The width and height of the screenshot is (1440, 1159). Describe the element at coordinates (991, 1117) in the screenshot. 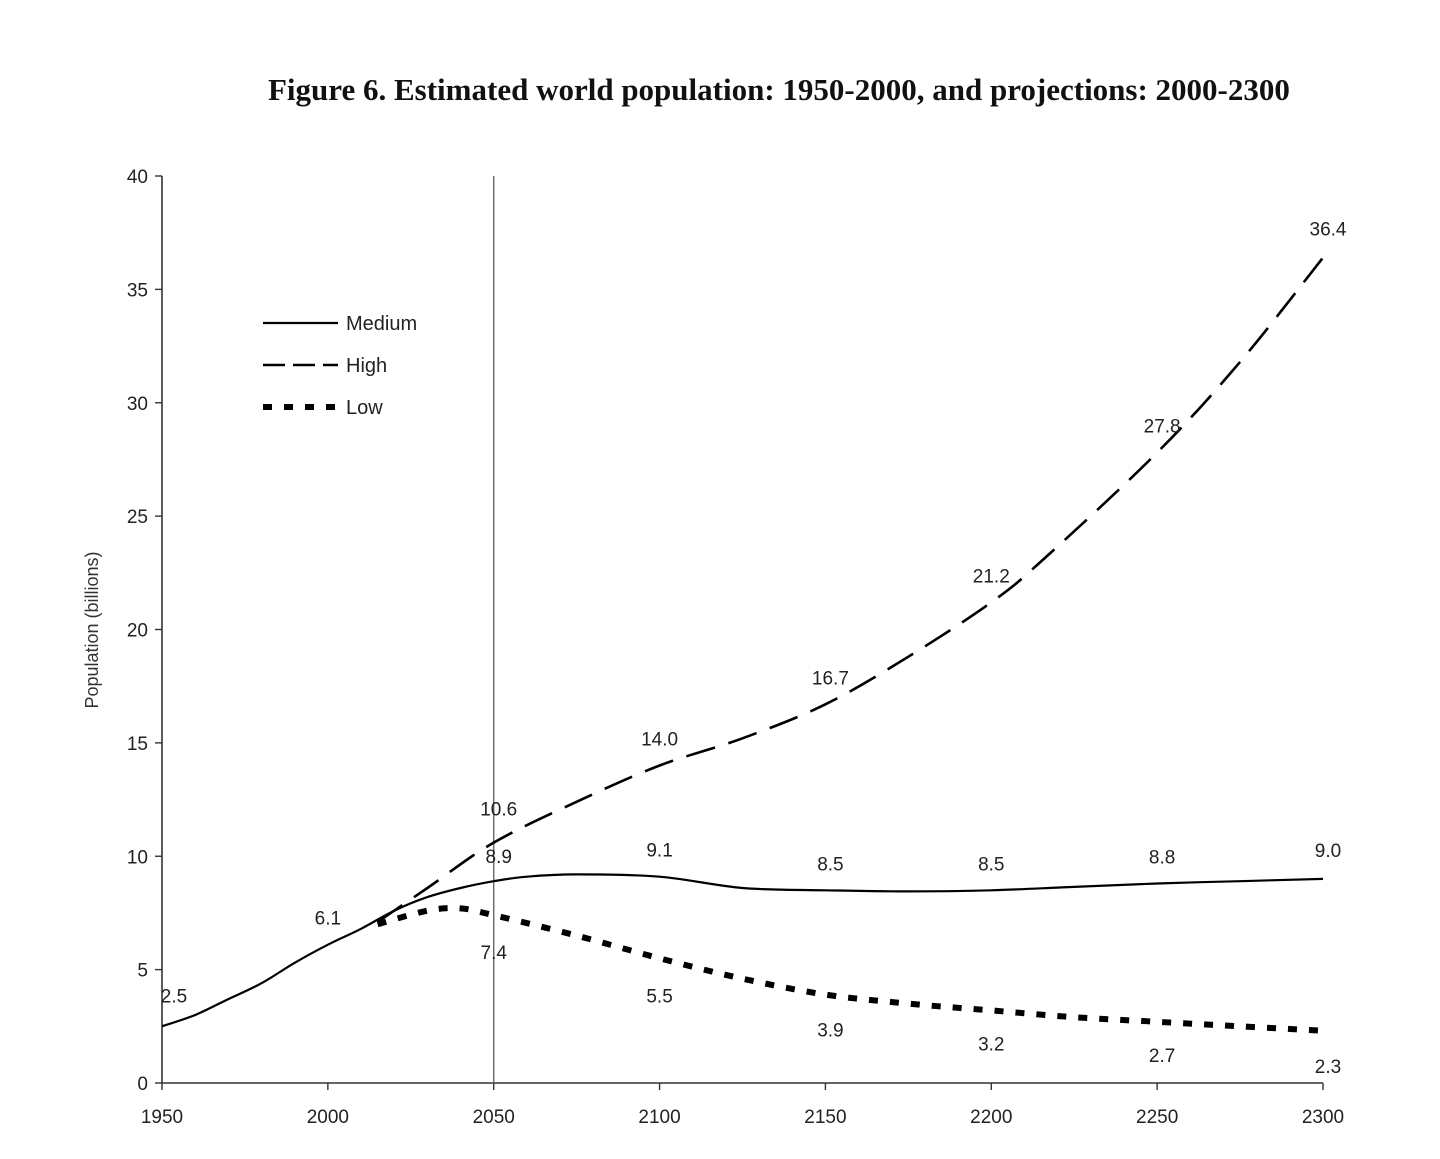

I see `x-tick-label: 2200` at that location.